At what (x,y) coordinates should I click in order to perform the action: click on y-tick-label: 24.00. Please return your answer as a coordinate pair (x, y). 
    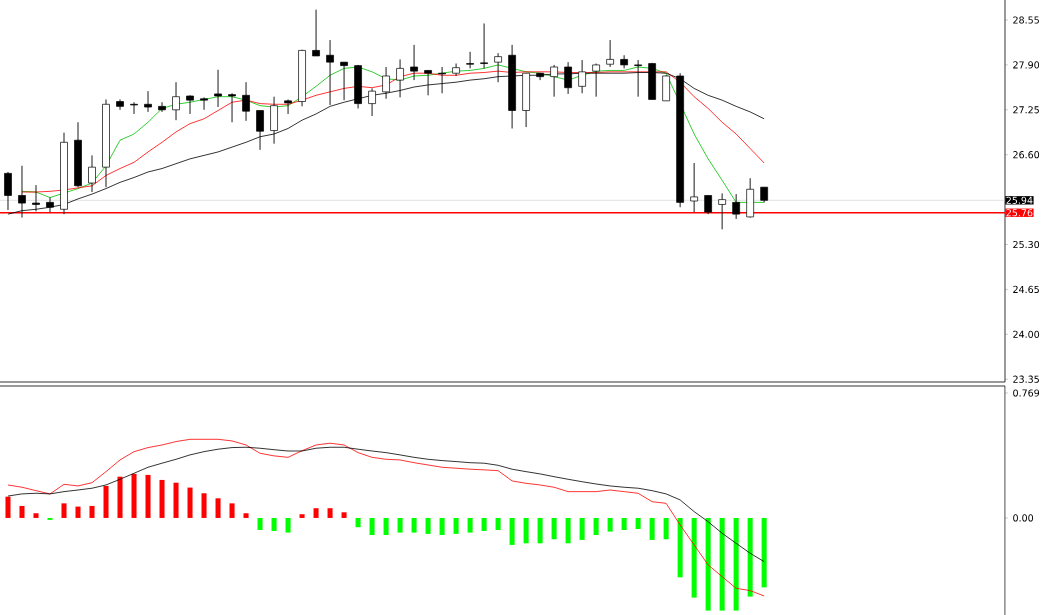
    Looking at the image, I should click on (1026, 334).